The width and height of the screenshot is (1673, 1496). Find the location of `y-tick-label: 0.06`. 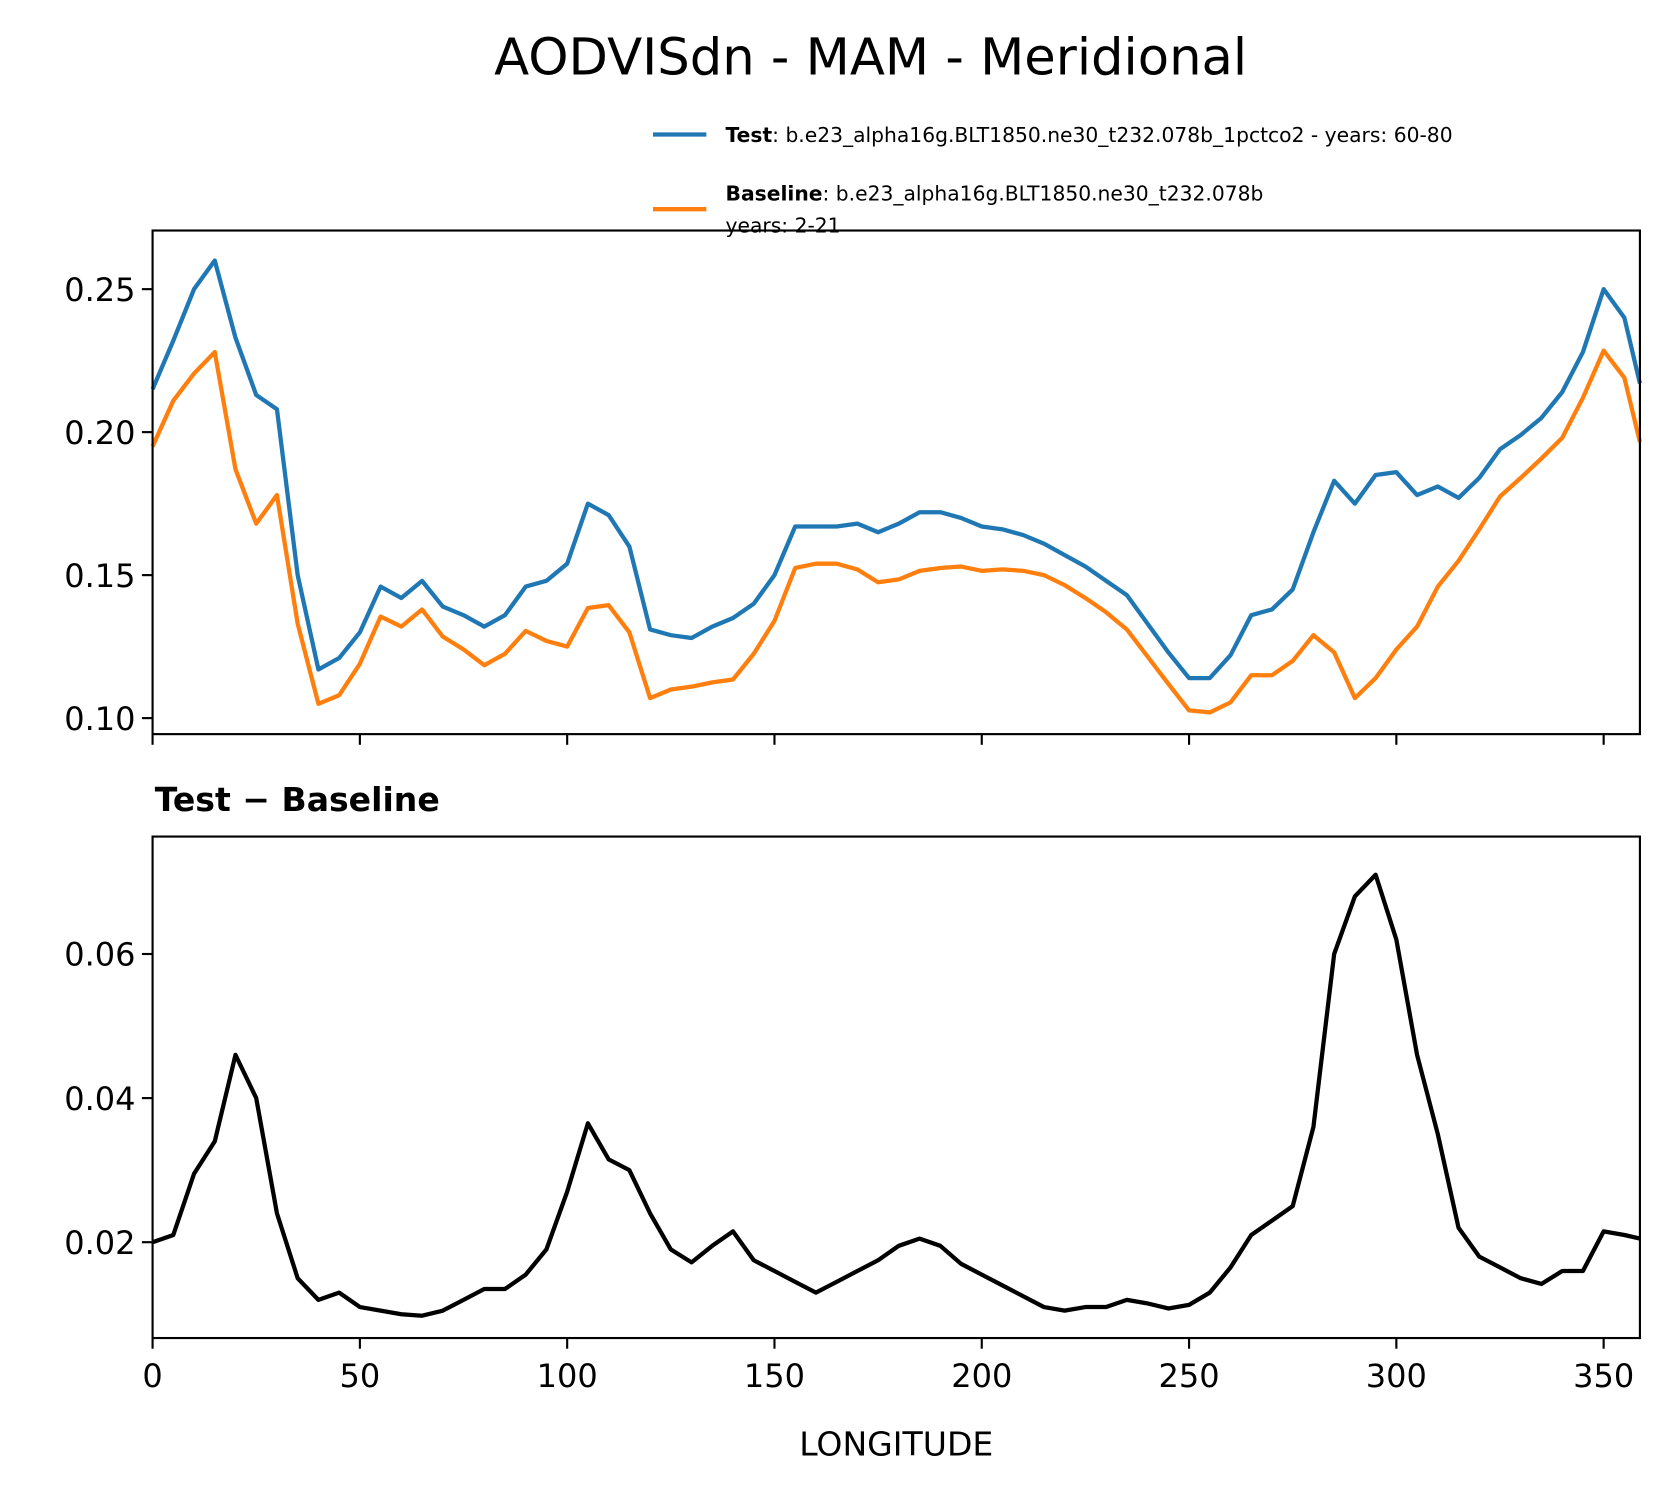

y-tick-label: 0.06 is located at coordinates (99, 955).